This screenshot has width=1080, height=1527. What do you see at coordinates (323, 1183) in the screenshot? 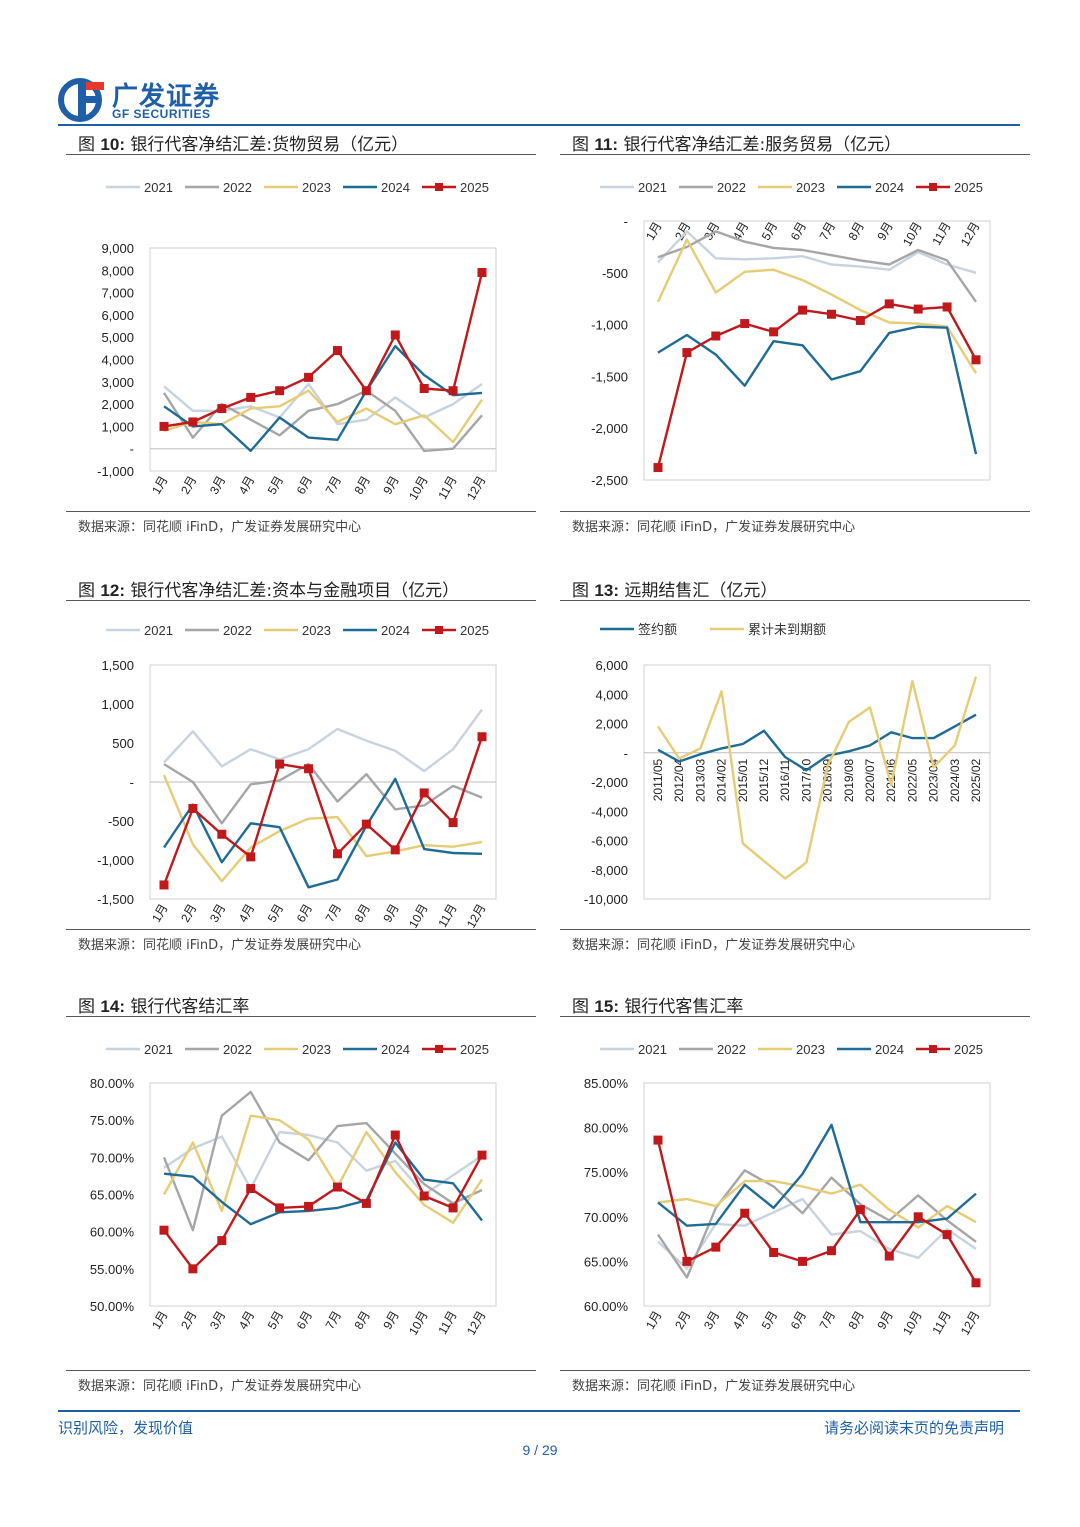
I see `series-line-2024` at bounding box center [323, 1183].